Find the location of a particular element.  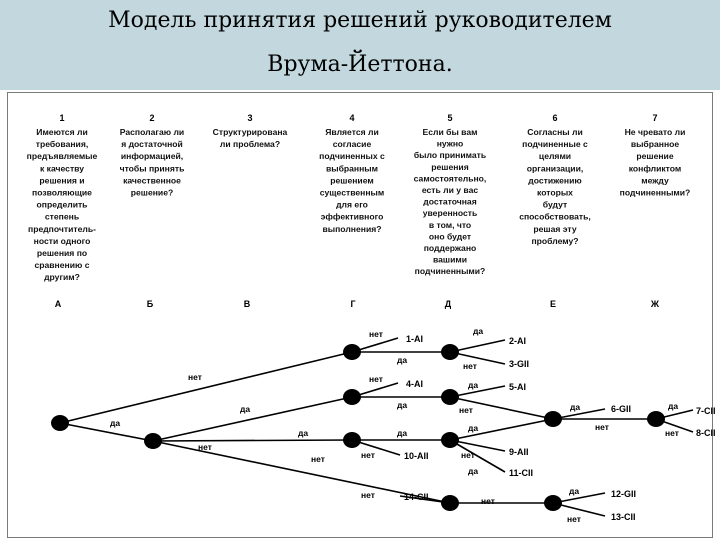

question-text-line: самостоятельно, is located at coordinates (450, 178).